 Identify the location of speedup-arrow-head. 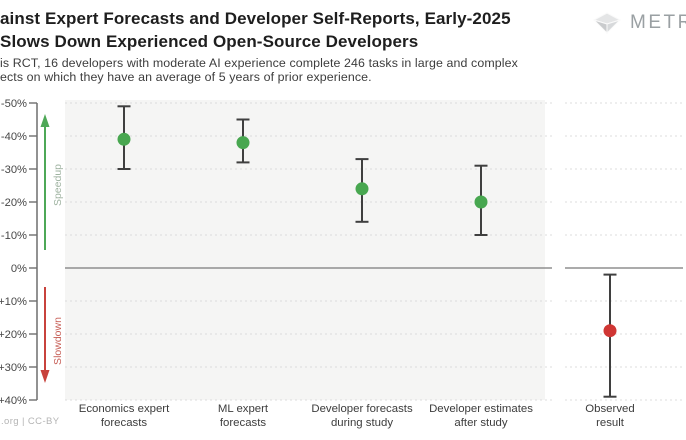
(45, 120).